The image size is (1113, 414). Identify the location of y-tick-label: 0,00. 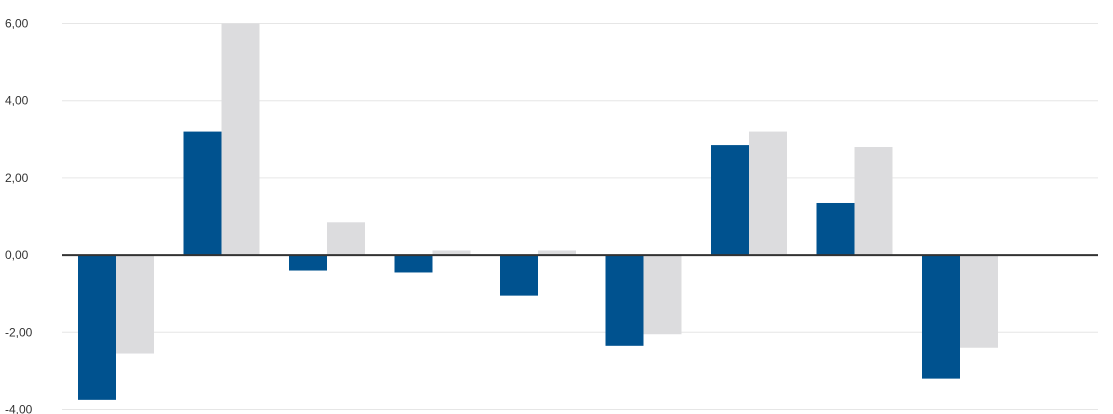
(17, 255).